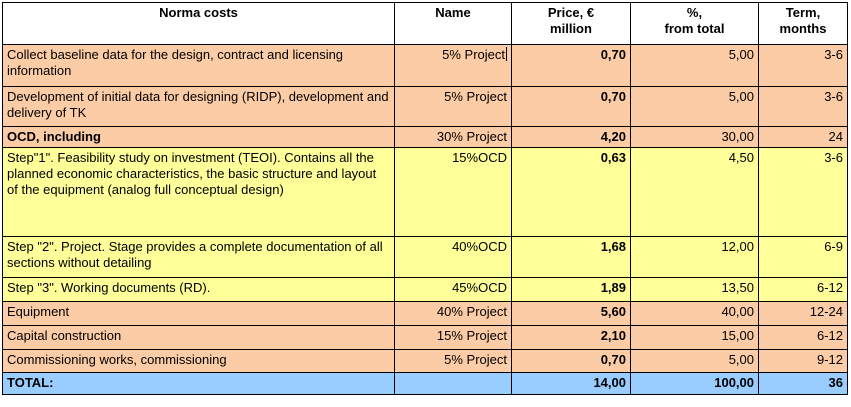 This screenshot has width=851, height=407. Describe the element at coordinates (198, 23) in the screenshot. I see `header-cell-norma-costs: Norma costs` at that location.